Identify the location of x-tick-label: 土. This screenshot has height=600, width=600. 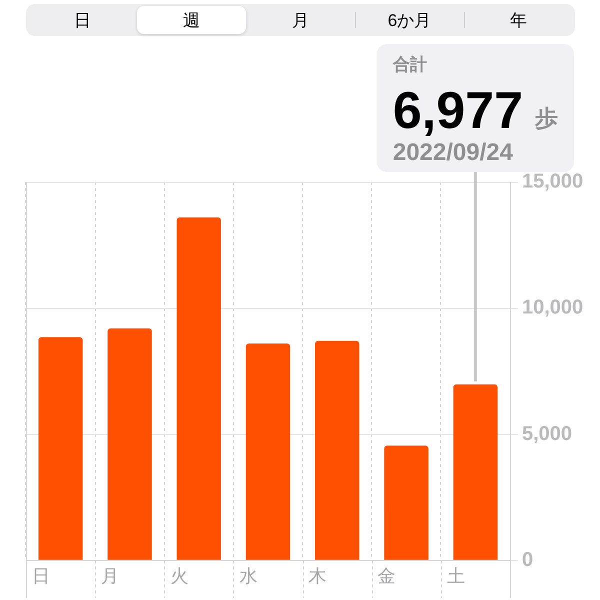
(455, 576).